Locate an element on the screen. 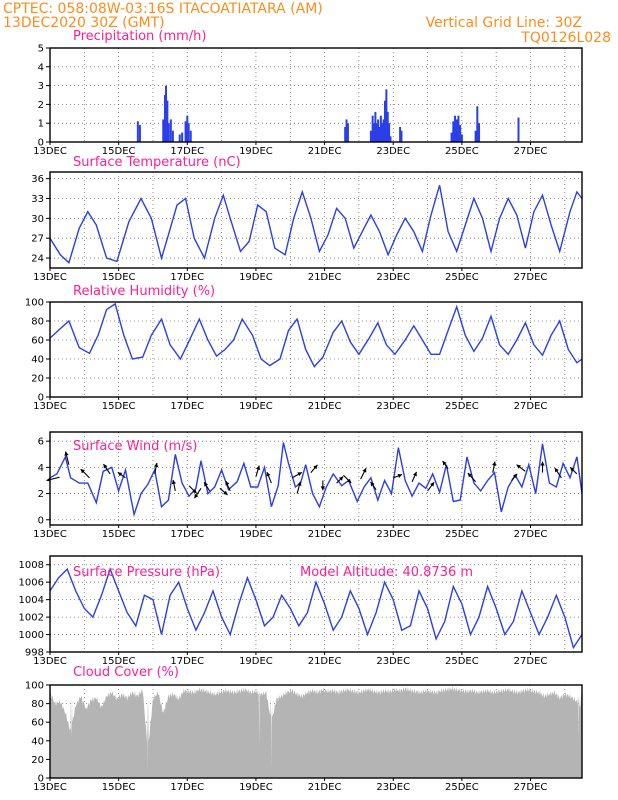 The image size is (618, 800). wind-xtick-label: 23DEC is located at coordinates (393, 534).